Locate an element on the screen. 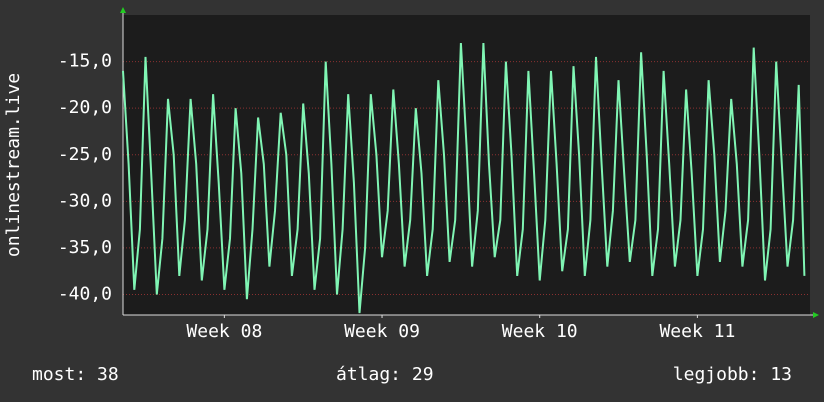  y-tick-label: -40,0 is located at coordinates (85, 294).